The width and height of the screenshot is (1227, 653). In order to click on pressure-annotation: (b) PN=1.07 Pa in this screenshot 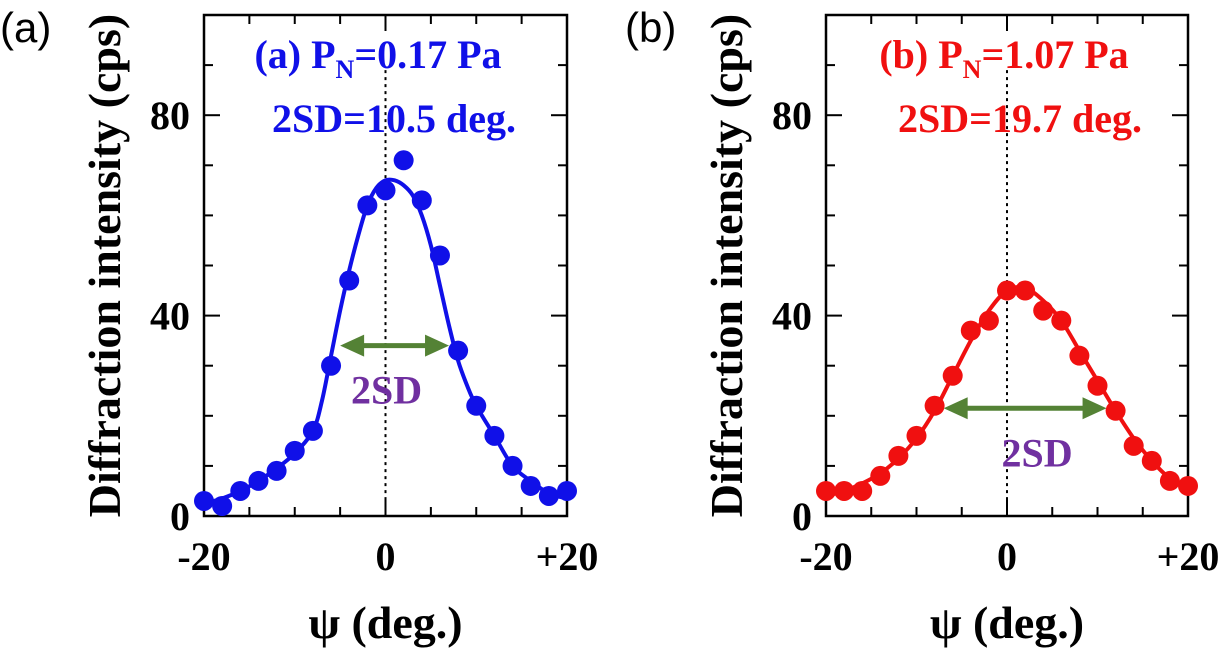, I will do `click(1003, 58)`.